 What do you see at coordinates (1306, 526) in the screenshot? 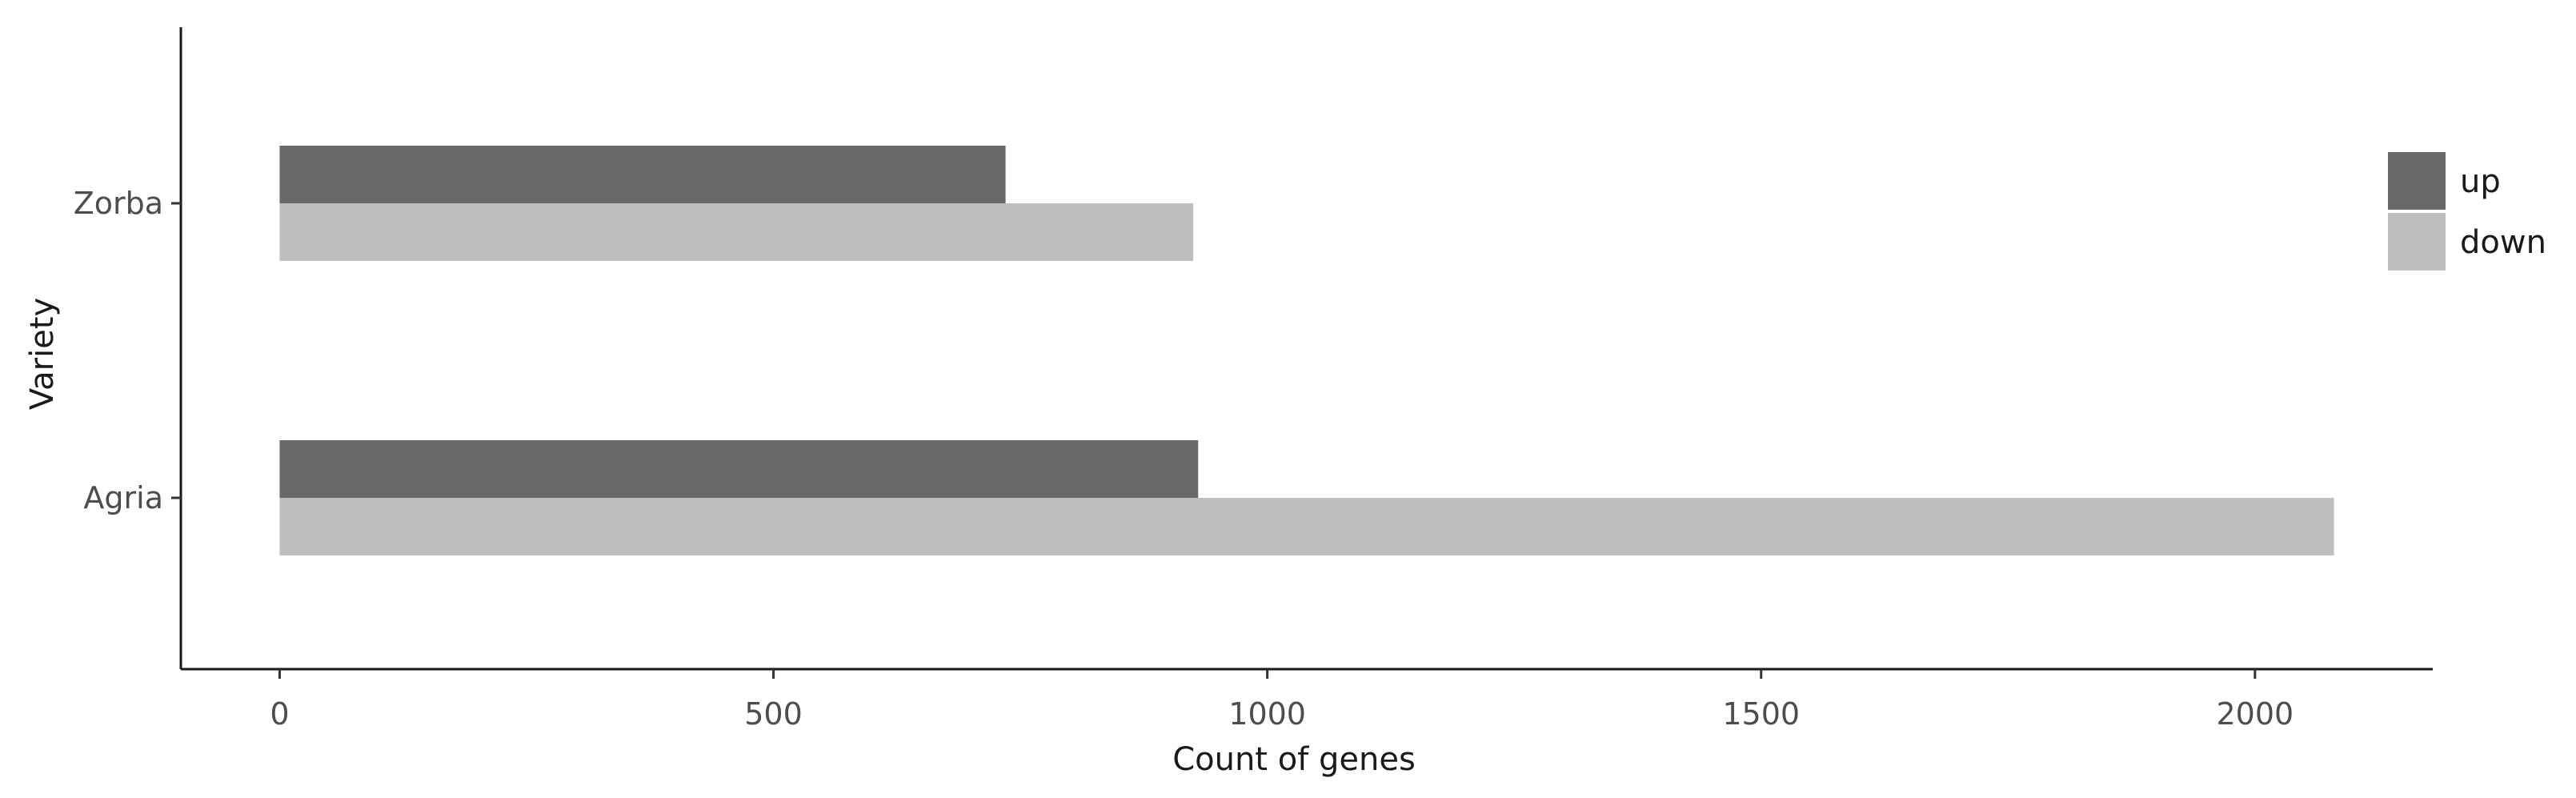
I see `bar-agria-down` at bounding box center [1306, 526].